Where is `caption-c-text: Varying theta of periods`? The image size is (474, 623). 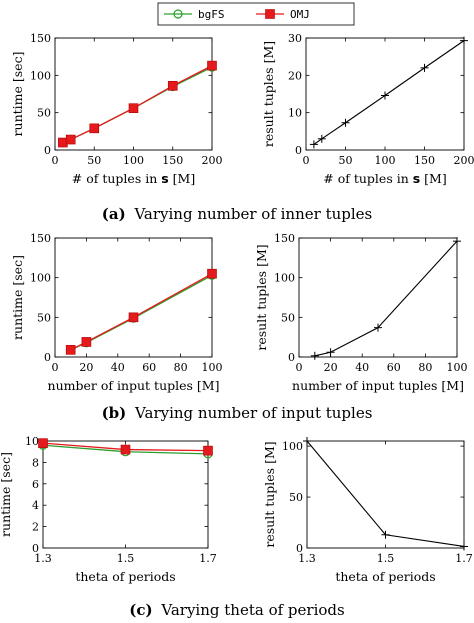 caption-c-text: Varying theta of periods is located at coordinates (252, 610).